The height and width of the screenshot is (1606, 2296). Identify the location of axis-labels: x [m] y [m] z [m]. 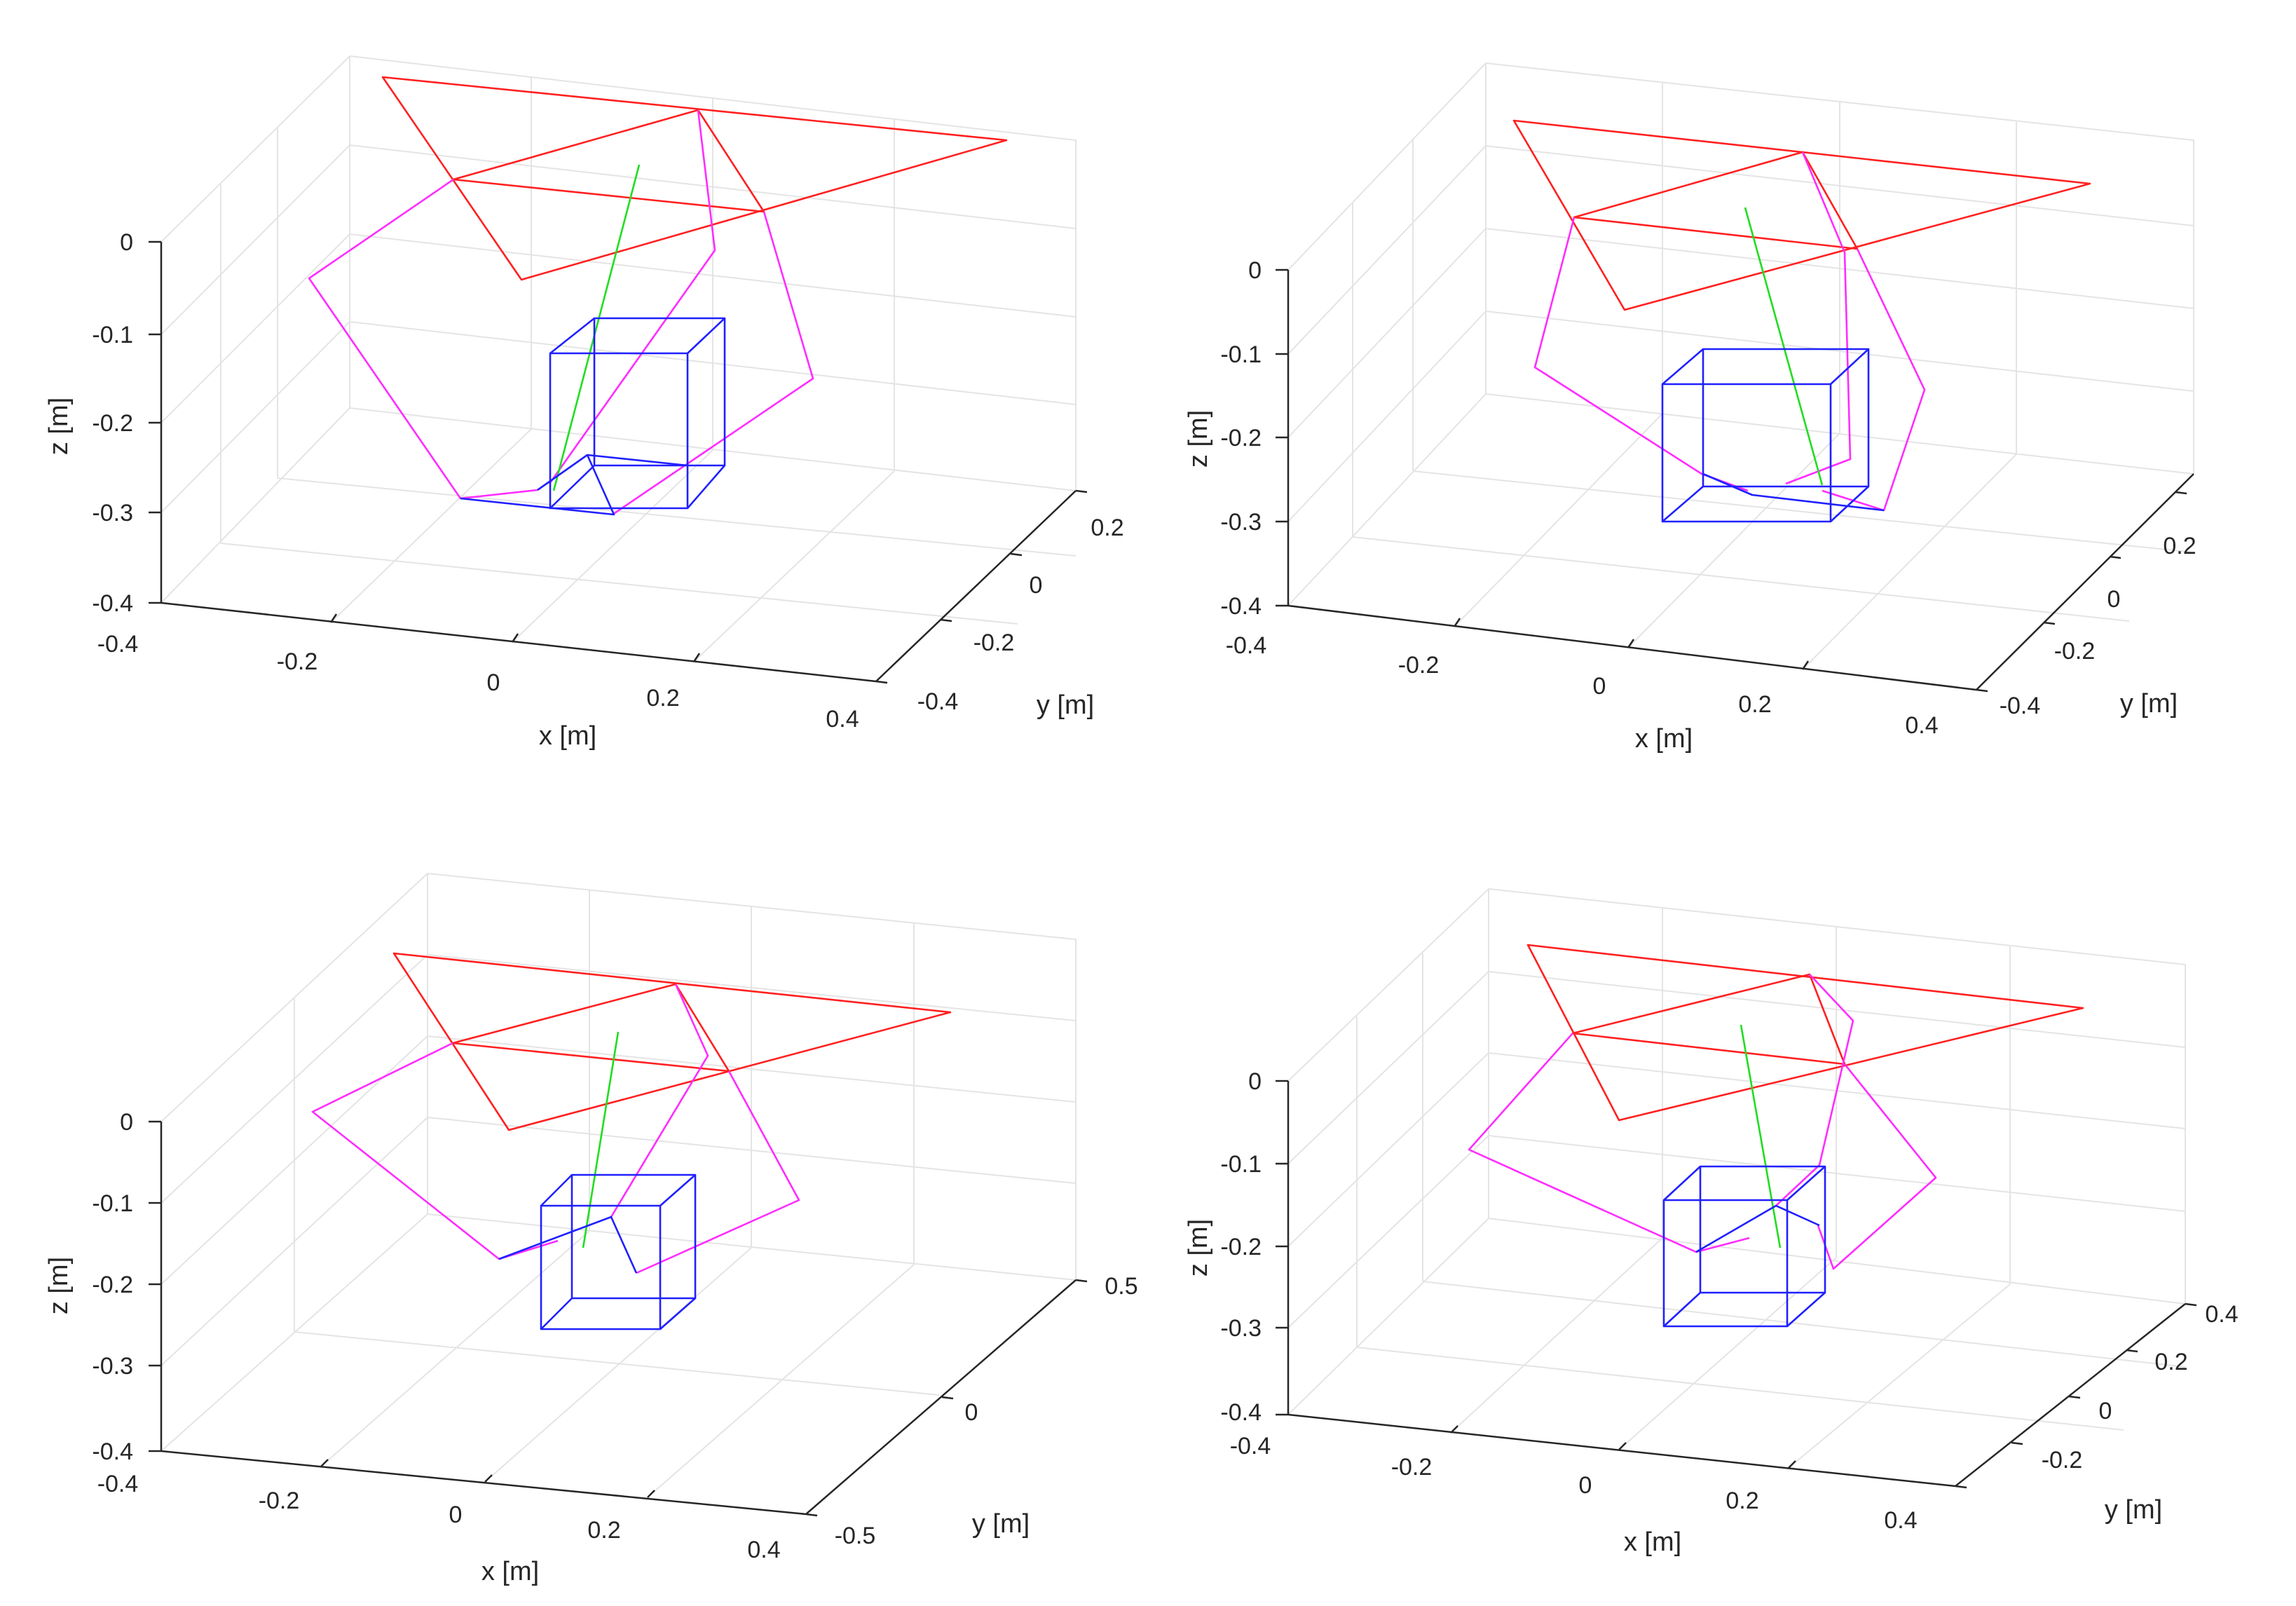
(537, 1421).